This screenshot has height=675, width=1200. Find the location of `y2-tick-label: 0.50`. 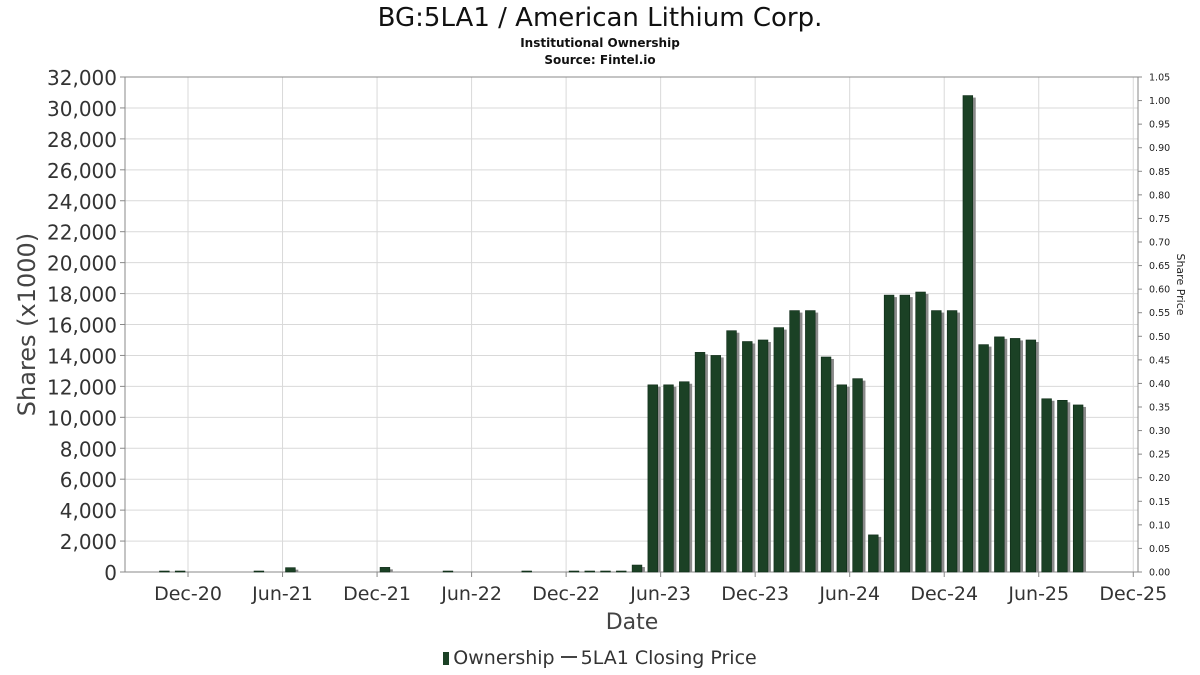

y2-tick-label: 0.50 is located at coordinates (1159, 337).